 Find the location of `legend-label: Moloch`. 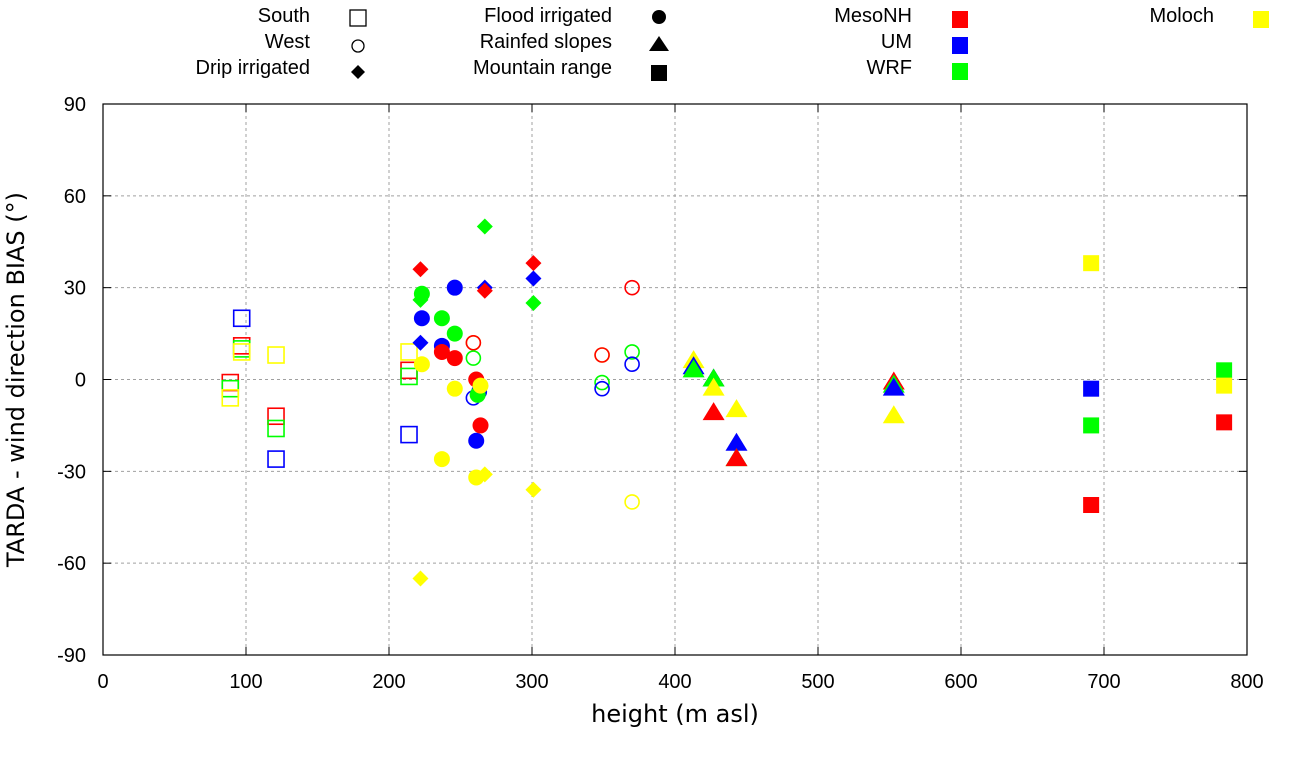

legend-label: Moloch is located at coordinates (1182, 16).